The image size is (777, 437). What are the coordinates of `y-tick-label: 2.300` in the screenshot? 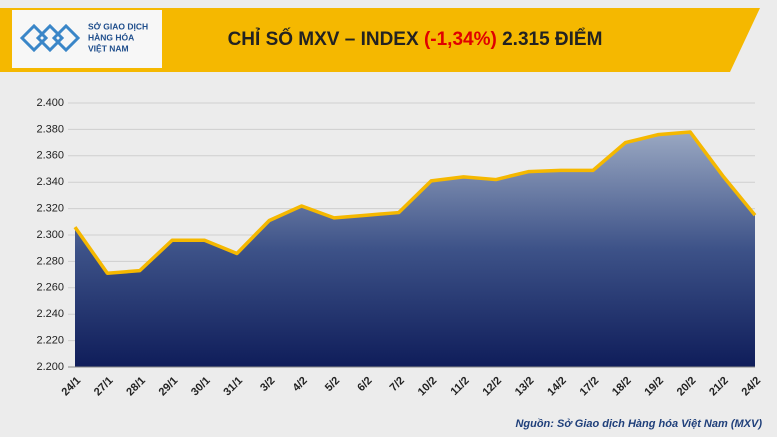 It's located at (50, 235).